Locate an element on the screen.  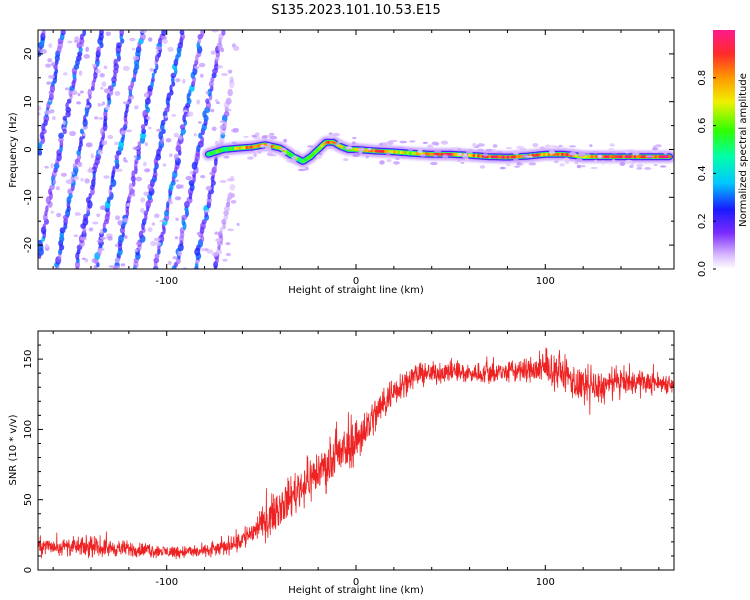
x-tick-label: 100 is located at coordinates (545, 281).